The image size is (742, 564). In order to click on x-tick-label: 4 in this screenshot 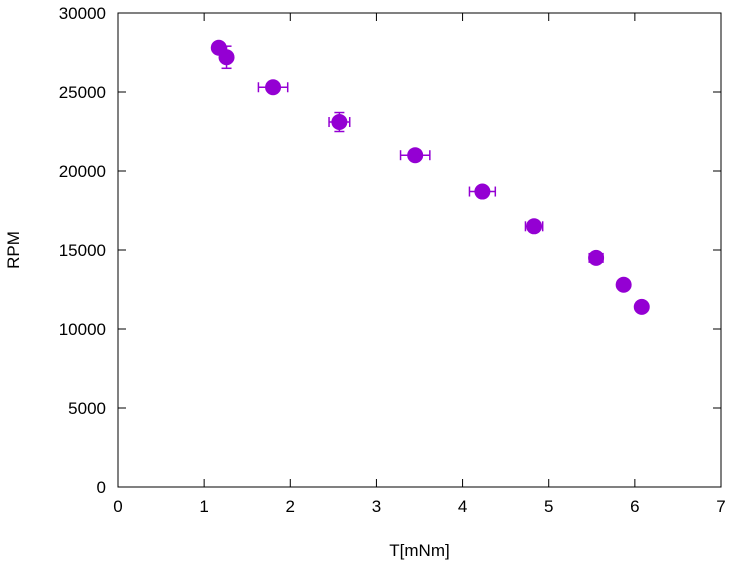, I will do `click(462, 506)`.